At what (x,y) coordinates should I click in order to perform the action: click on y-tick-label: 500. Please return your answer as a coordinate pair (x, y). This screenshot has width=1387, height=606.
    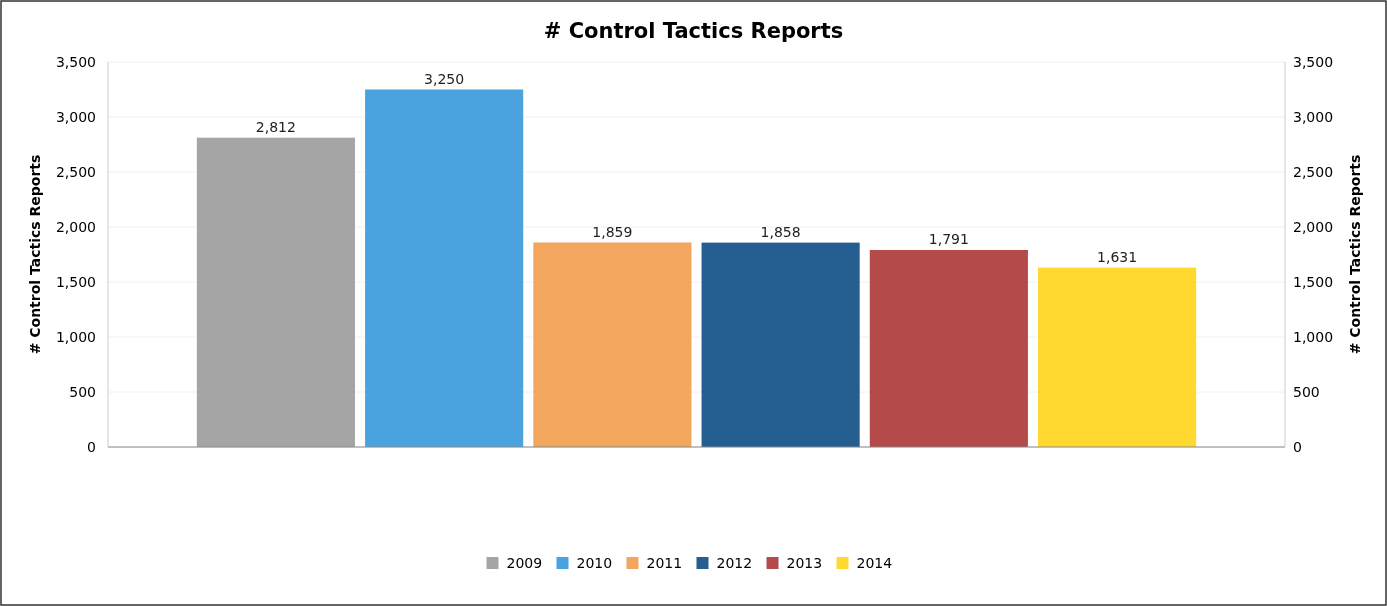
    Looking at the image, I should click on (82, 391).